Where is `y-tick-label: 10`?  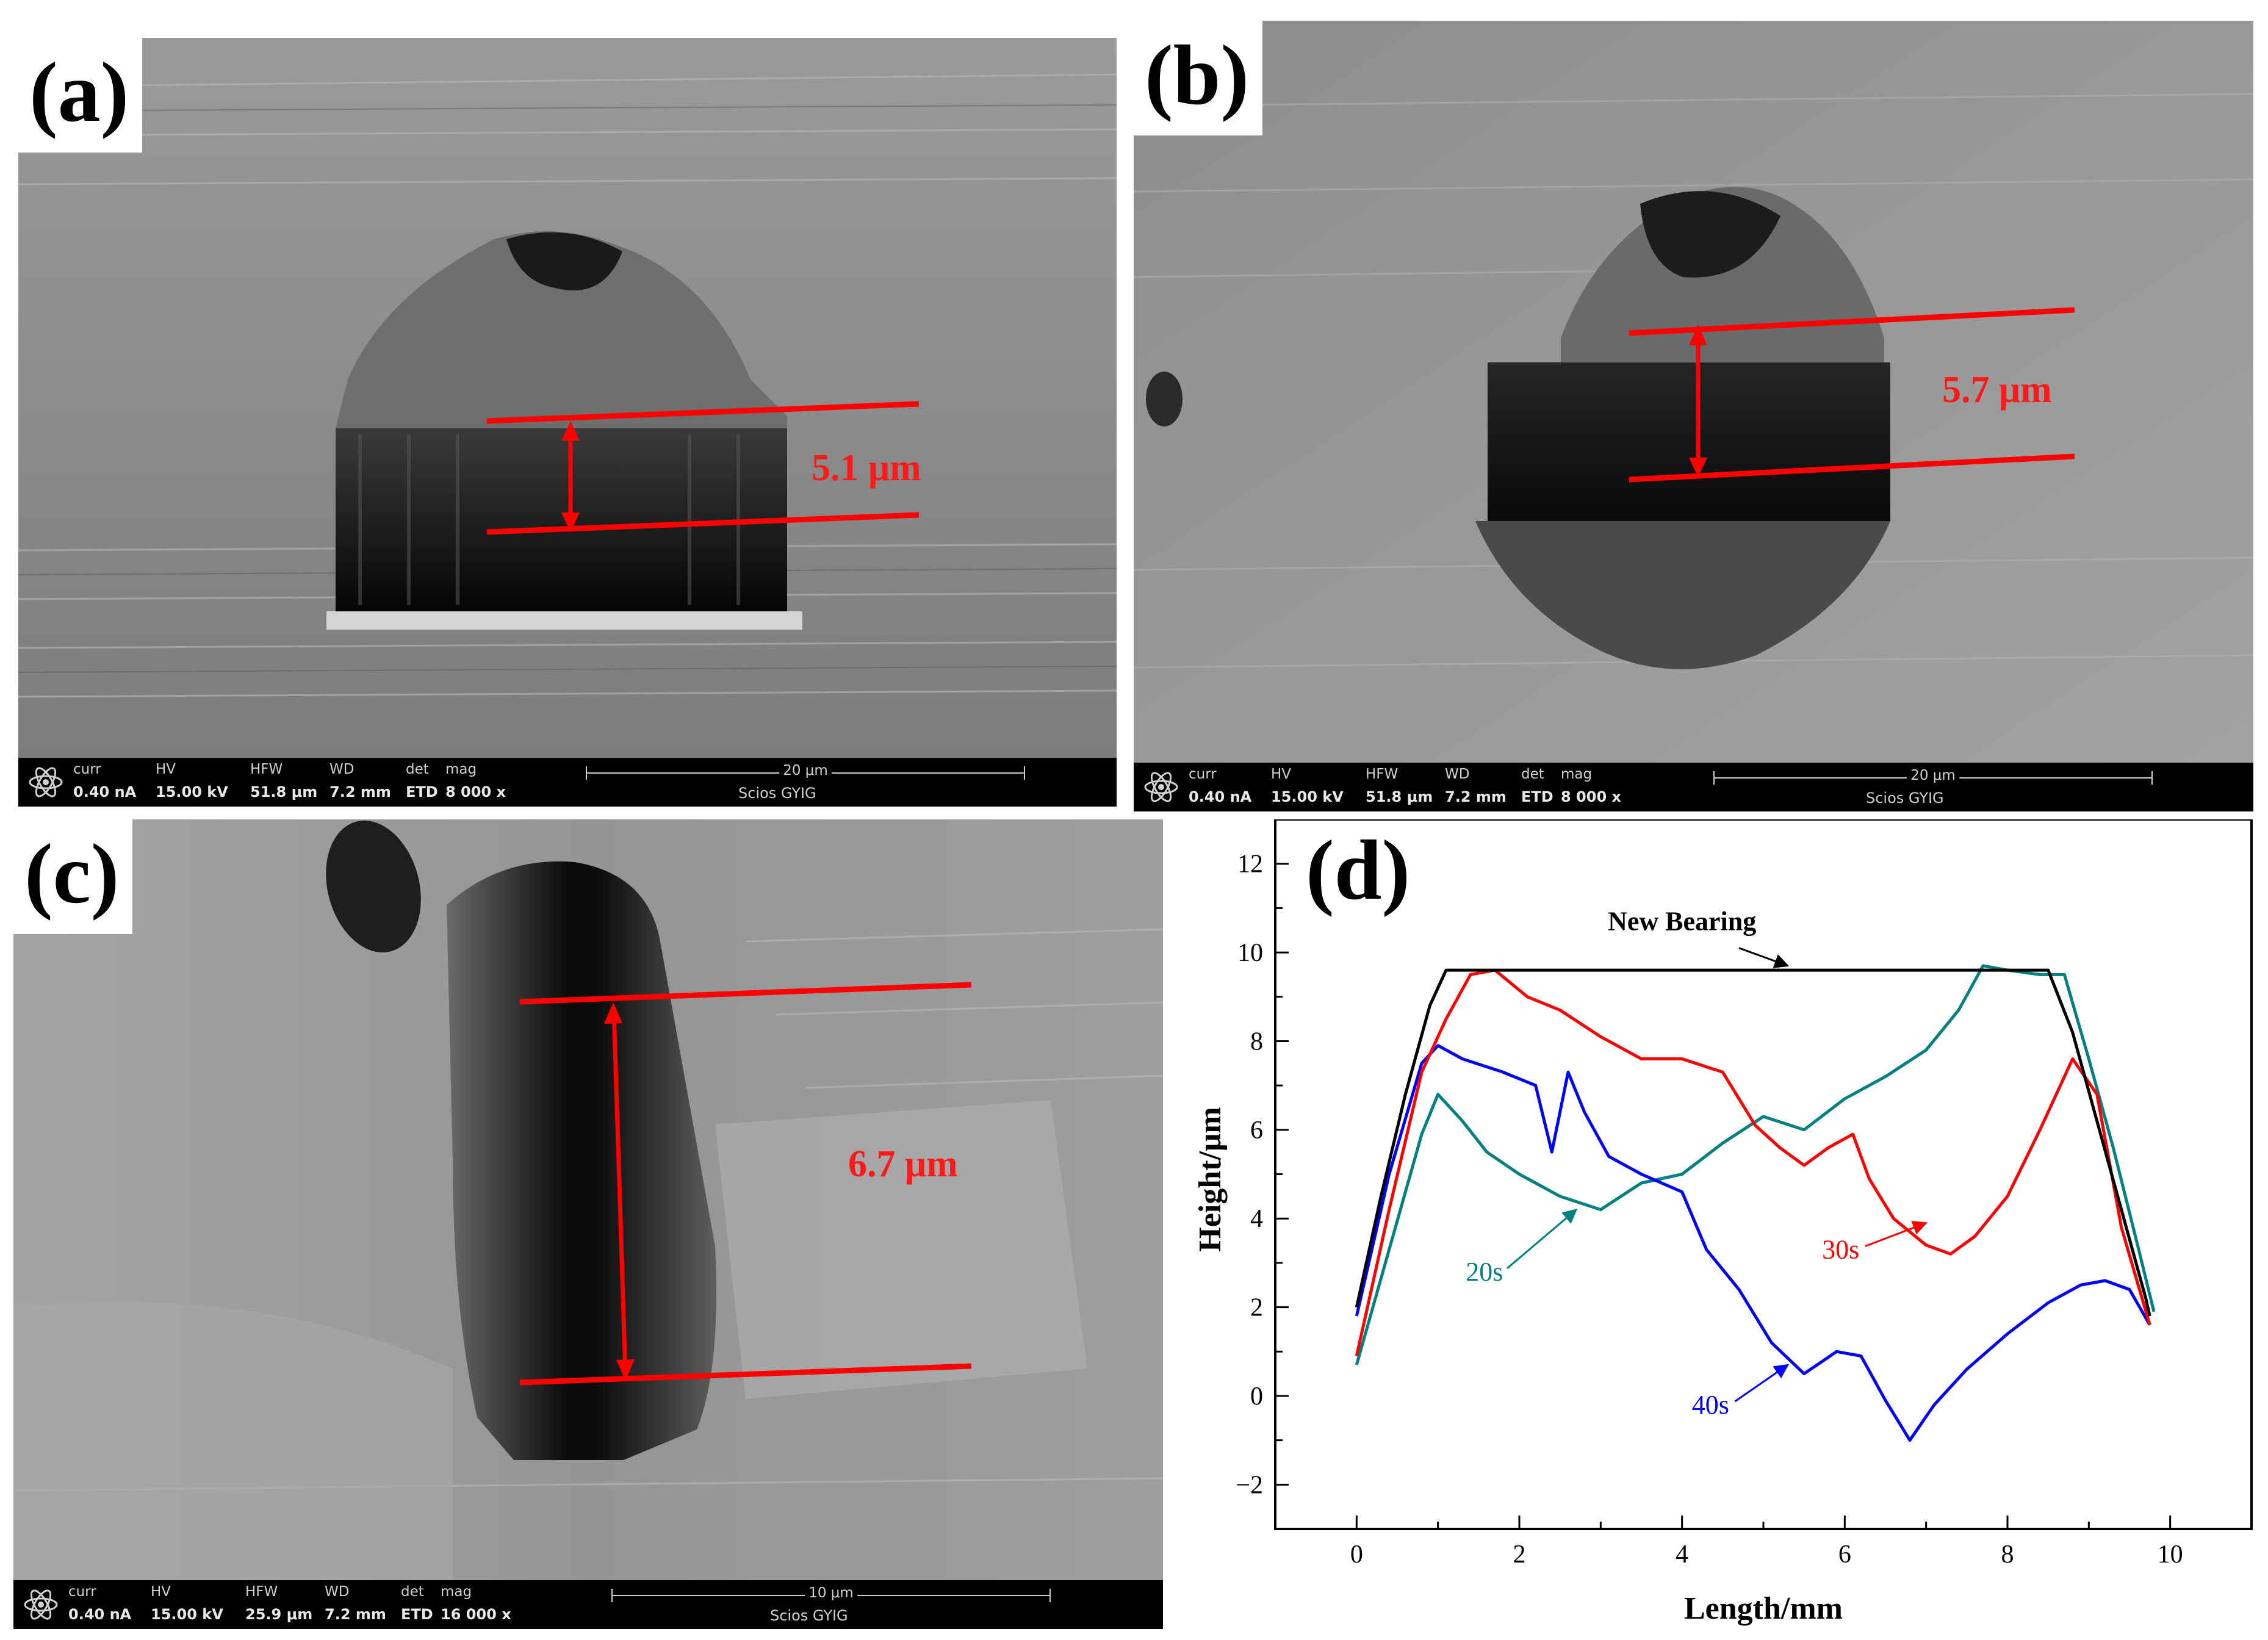 y-tick-label: 10 is located at coordinates (1250, 953).